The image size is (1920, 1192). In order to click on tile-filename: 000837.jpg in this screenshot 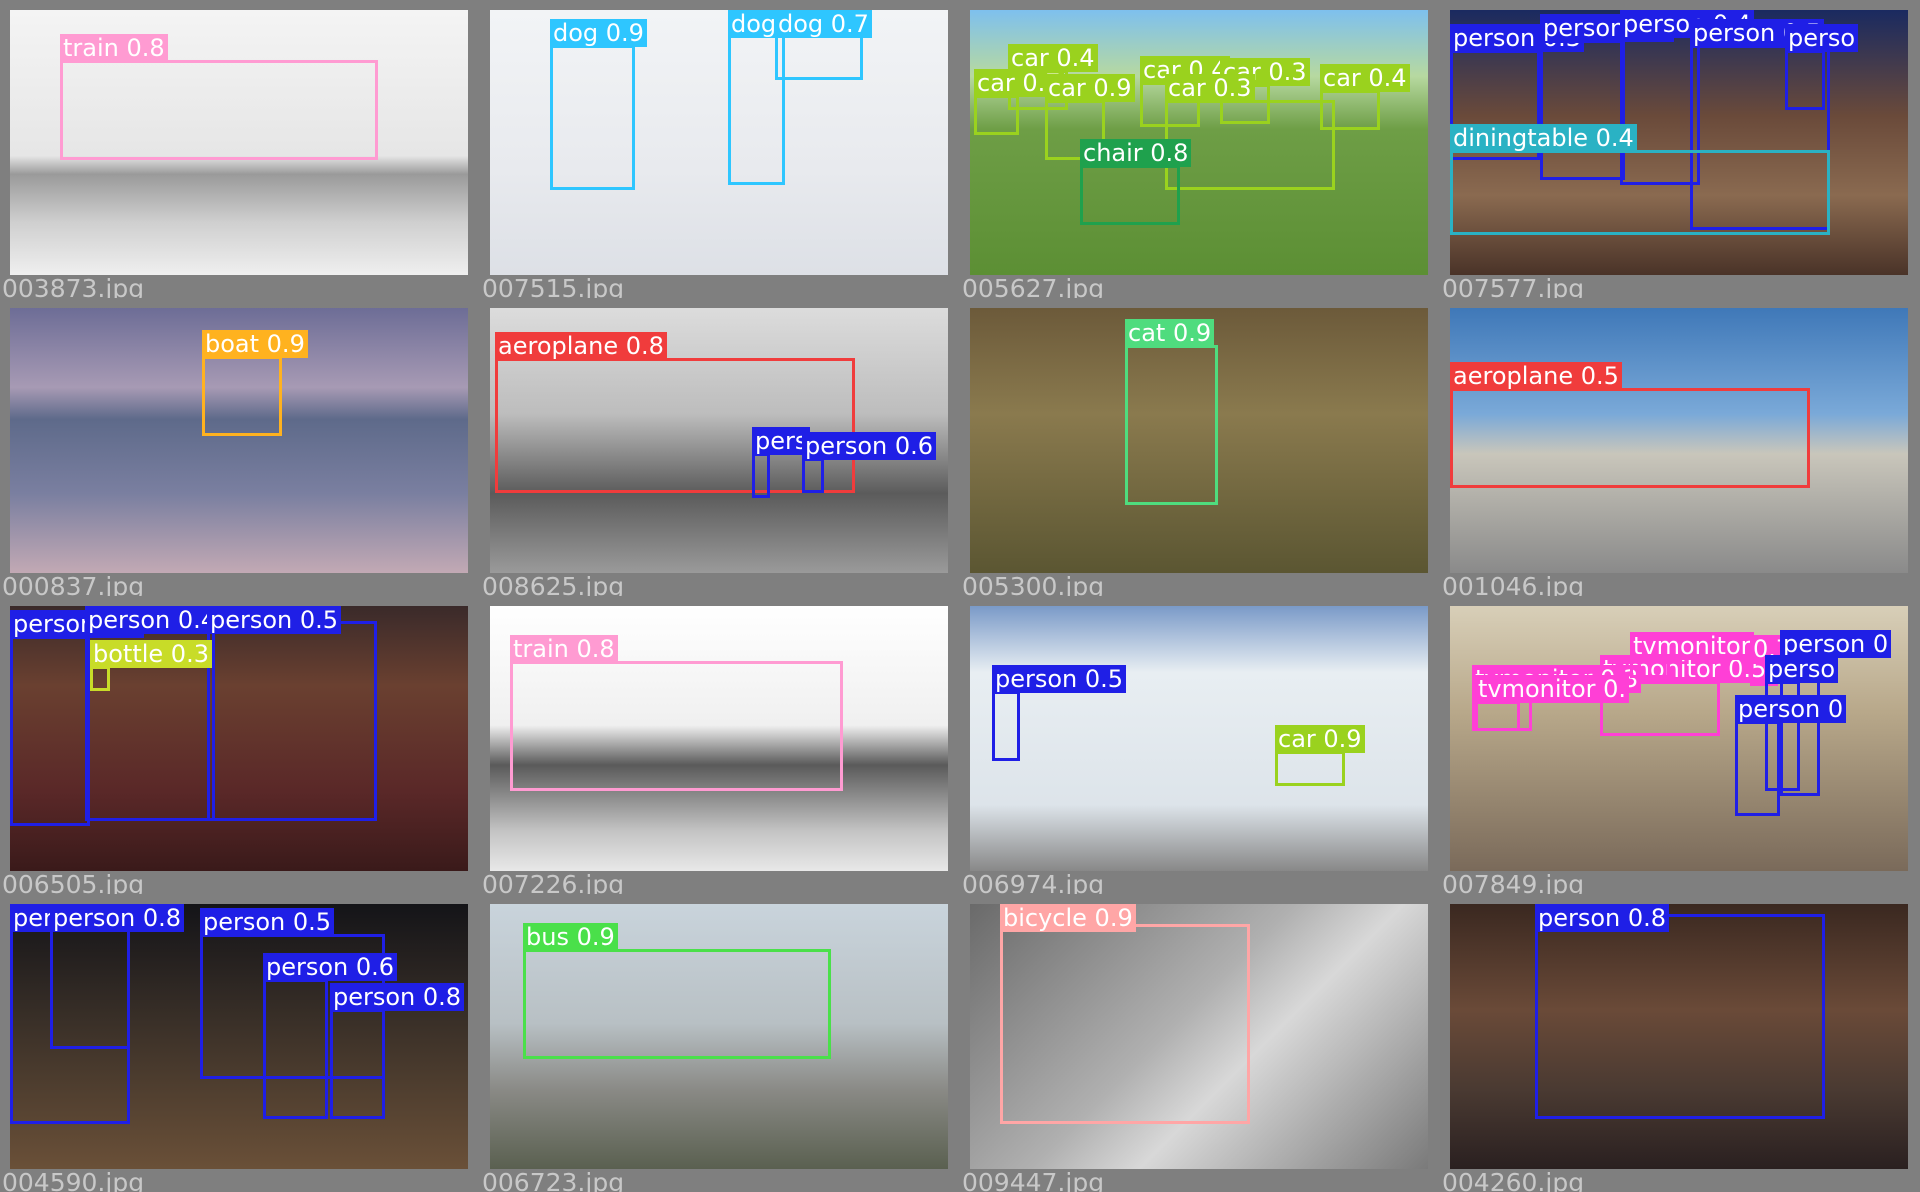, I will do `click(73, 584)`.